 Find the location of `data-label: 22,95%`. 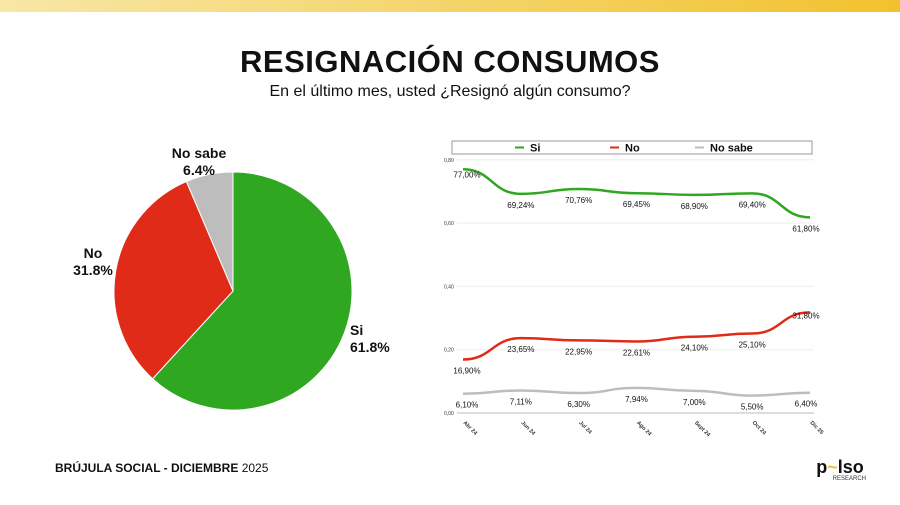

data-label: 22,95% is located at coordinates (578, 351).